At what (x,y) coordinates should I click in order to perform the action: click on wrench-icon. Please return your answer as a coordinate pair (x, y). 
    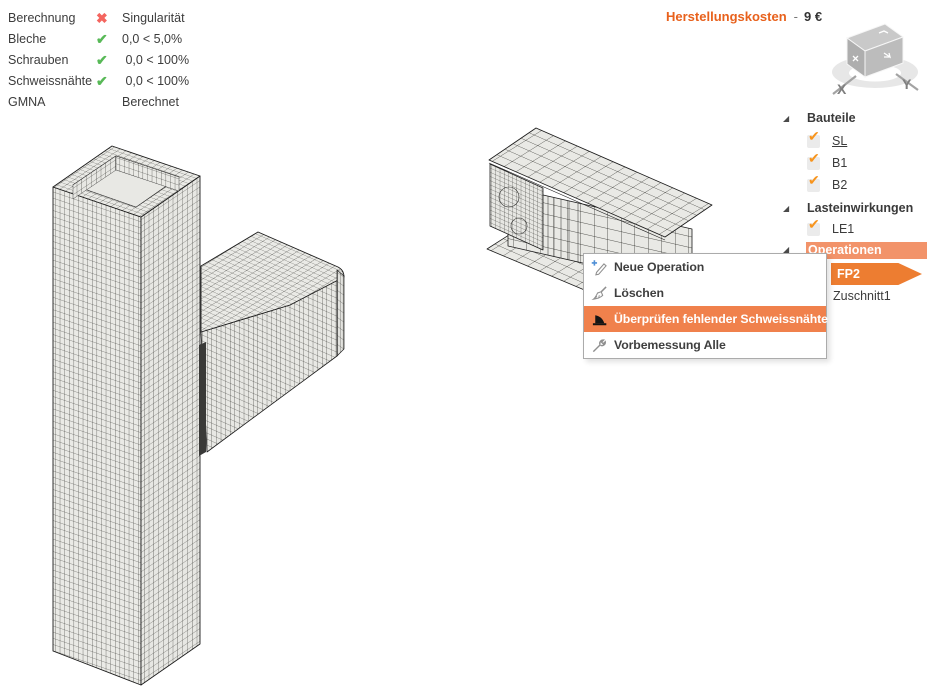
    Looking at the image, I should click on (599, 345).